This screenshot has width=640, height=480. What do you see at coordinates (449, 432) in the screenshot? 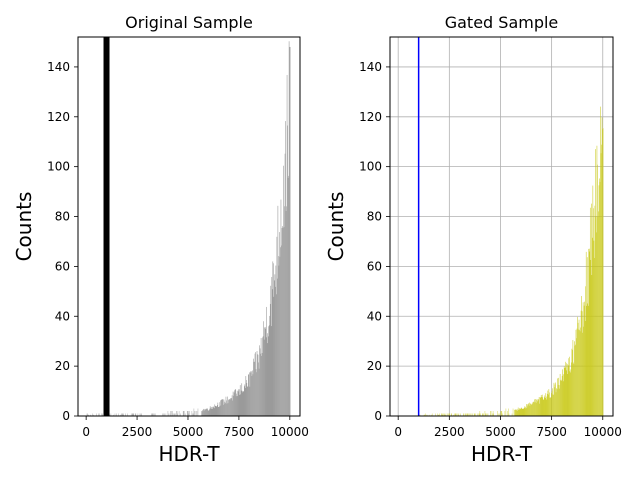
I see `x-tick-label: 2500` at bounding box center [449, 432].